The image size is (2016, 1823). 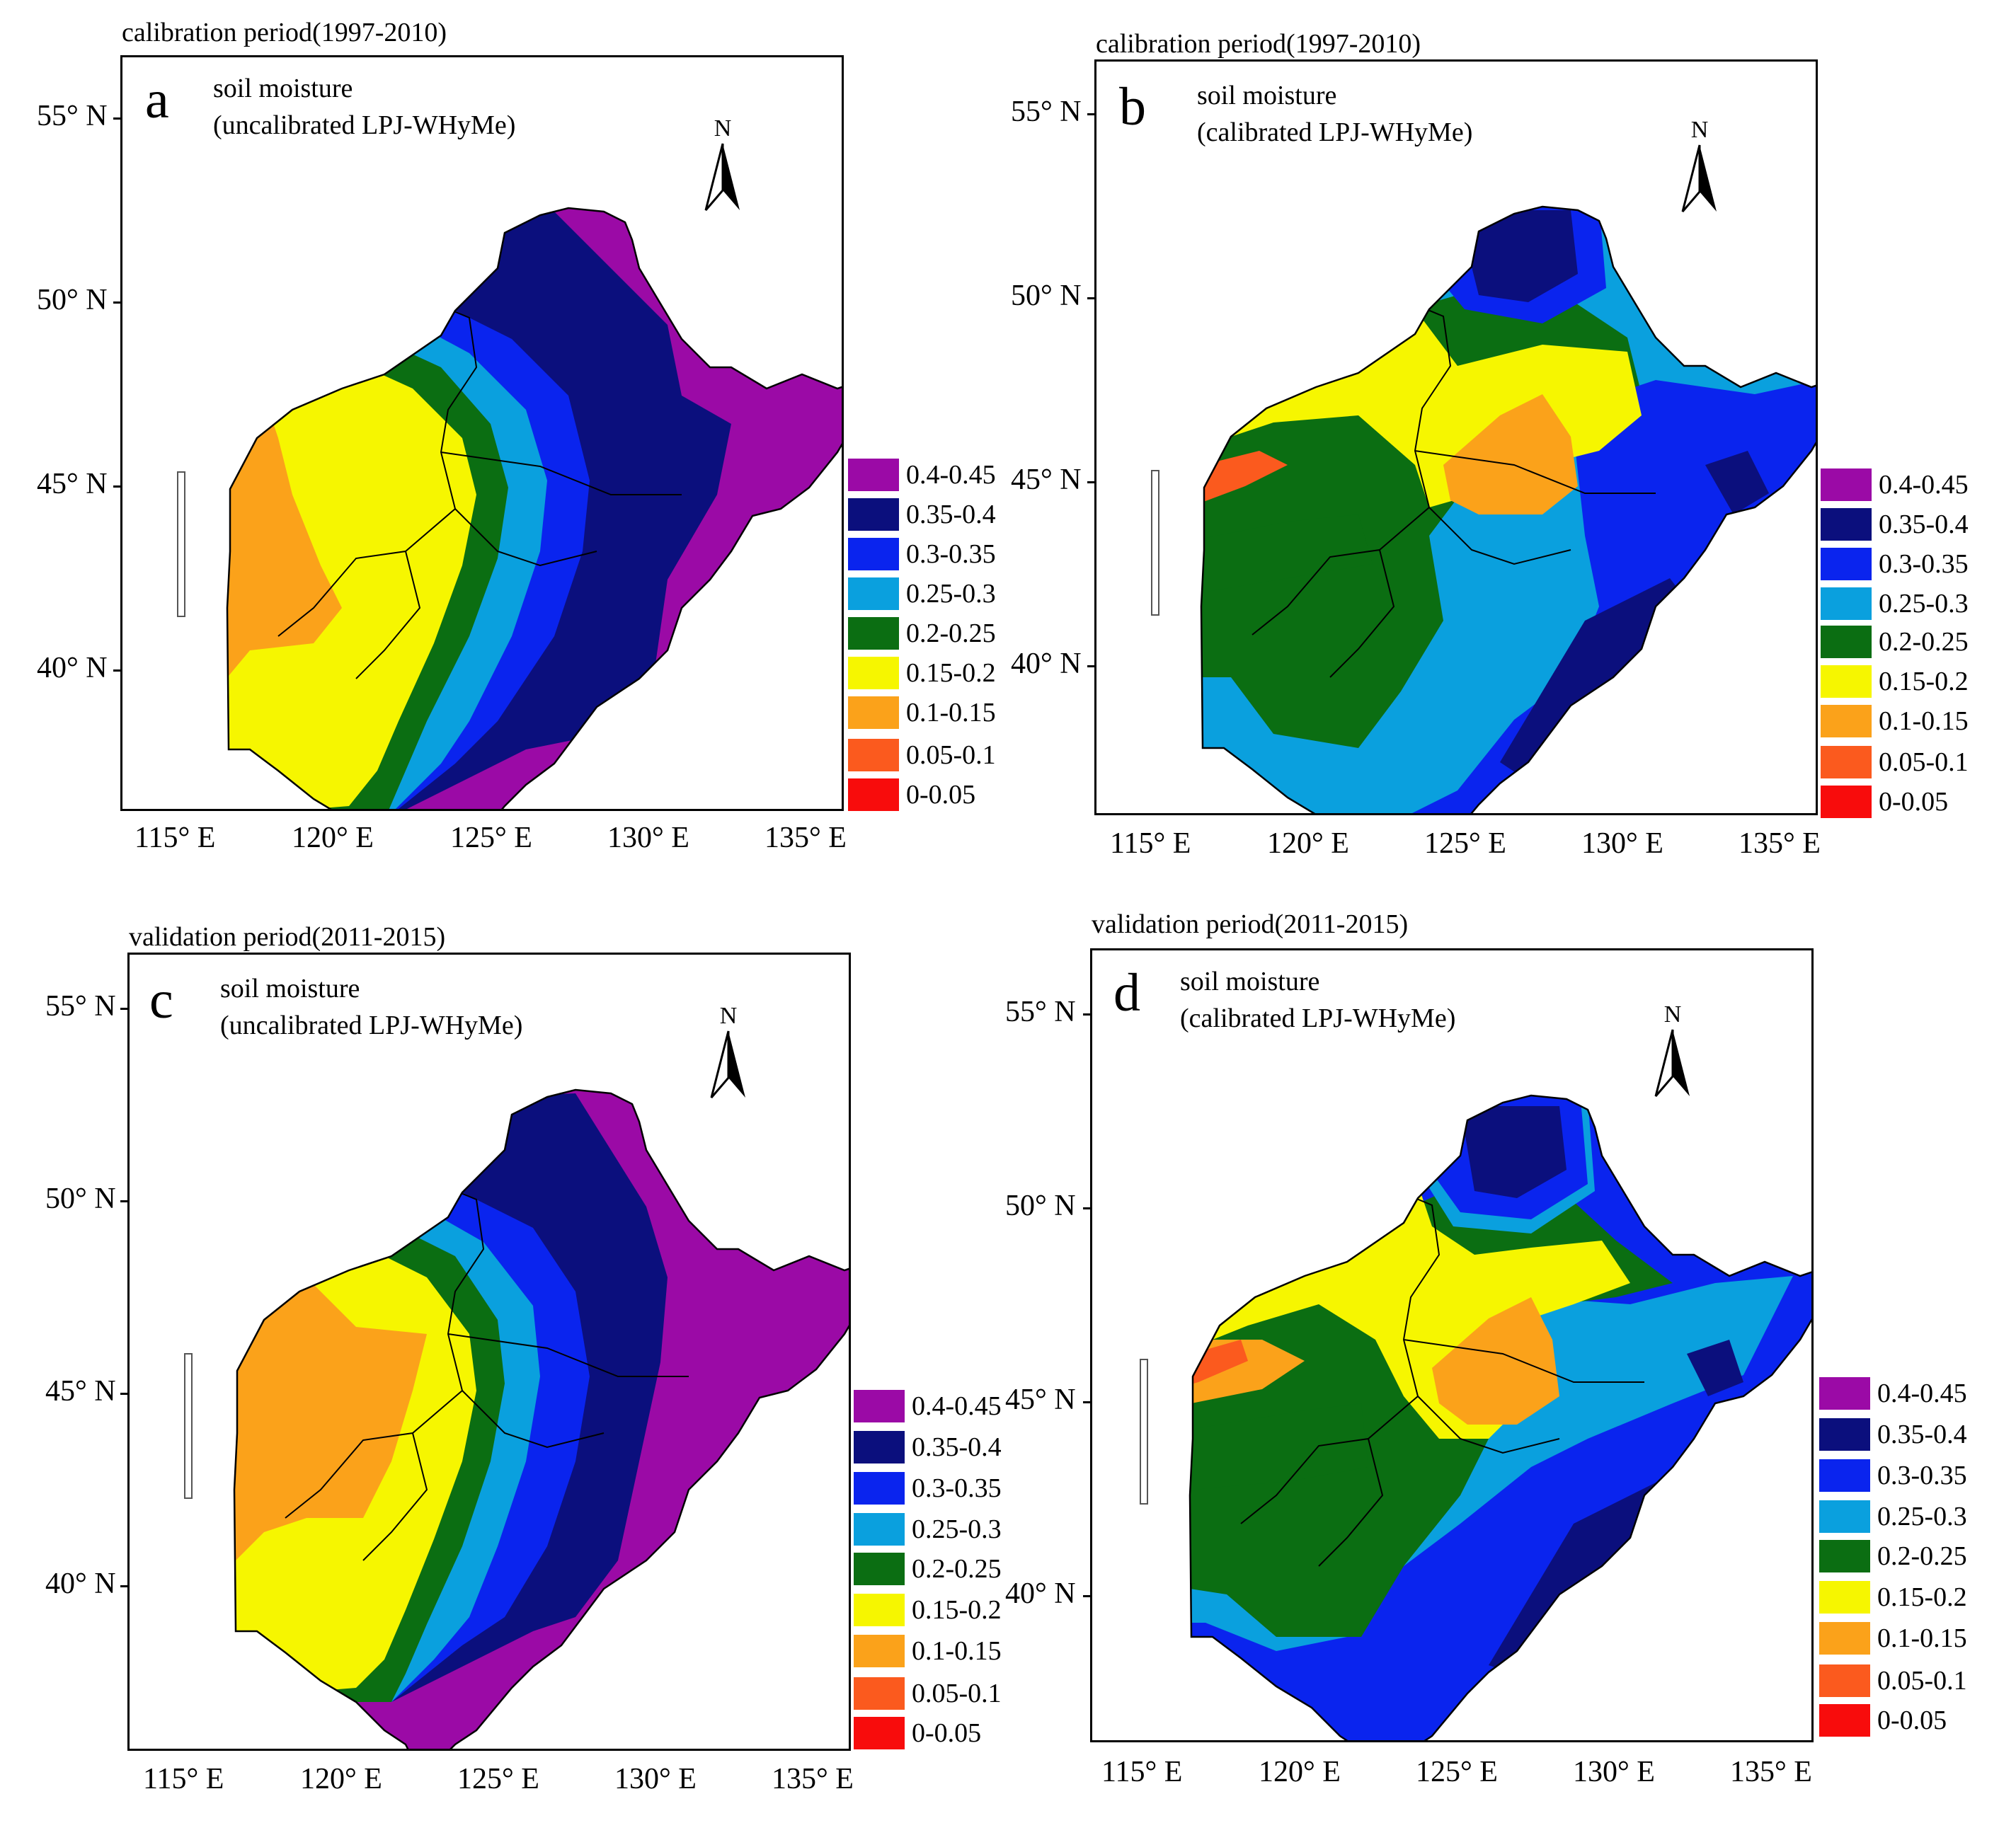 I want to click on lat-label-50: 50° N, so click(x=1046, y=296).